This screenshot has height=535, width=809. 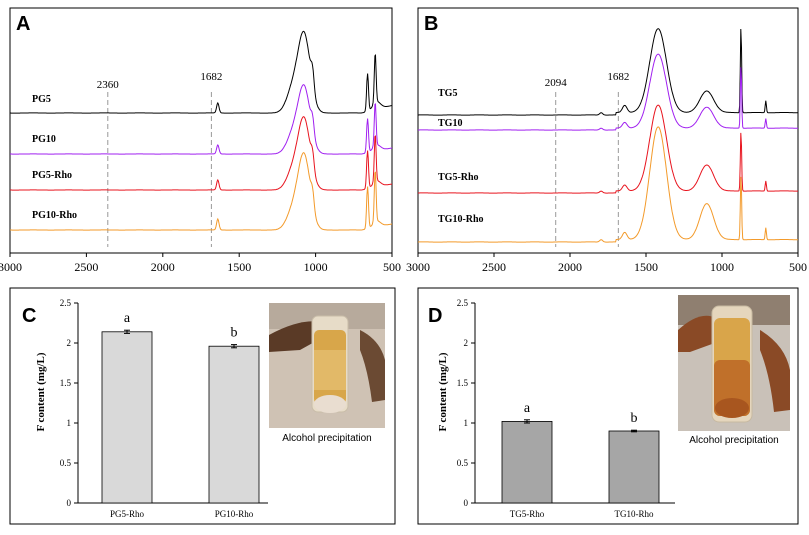 I want to click on series-label-tg10: TG10, so click(x=450, y=123).